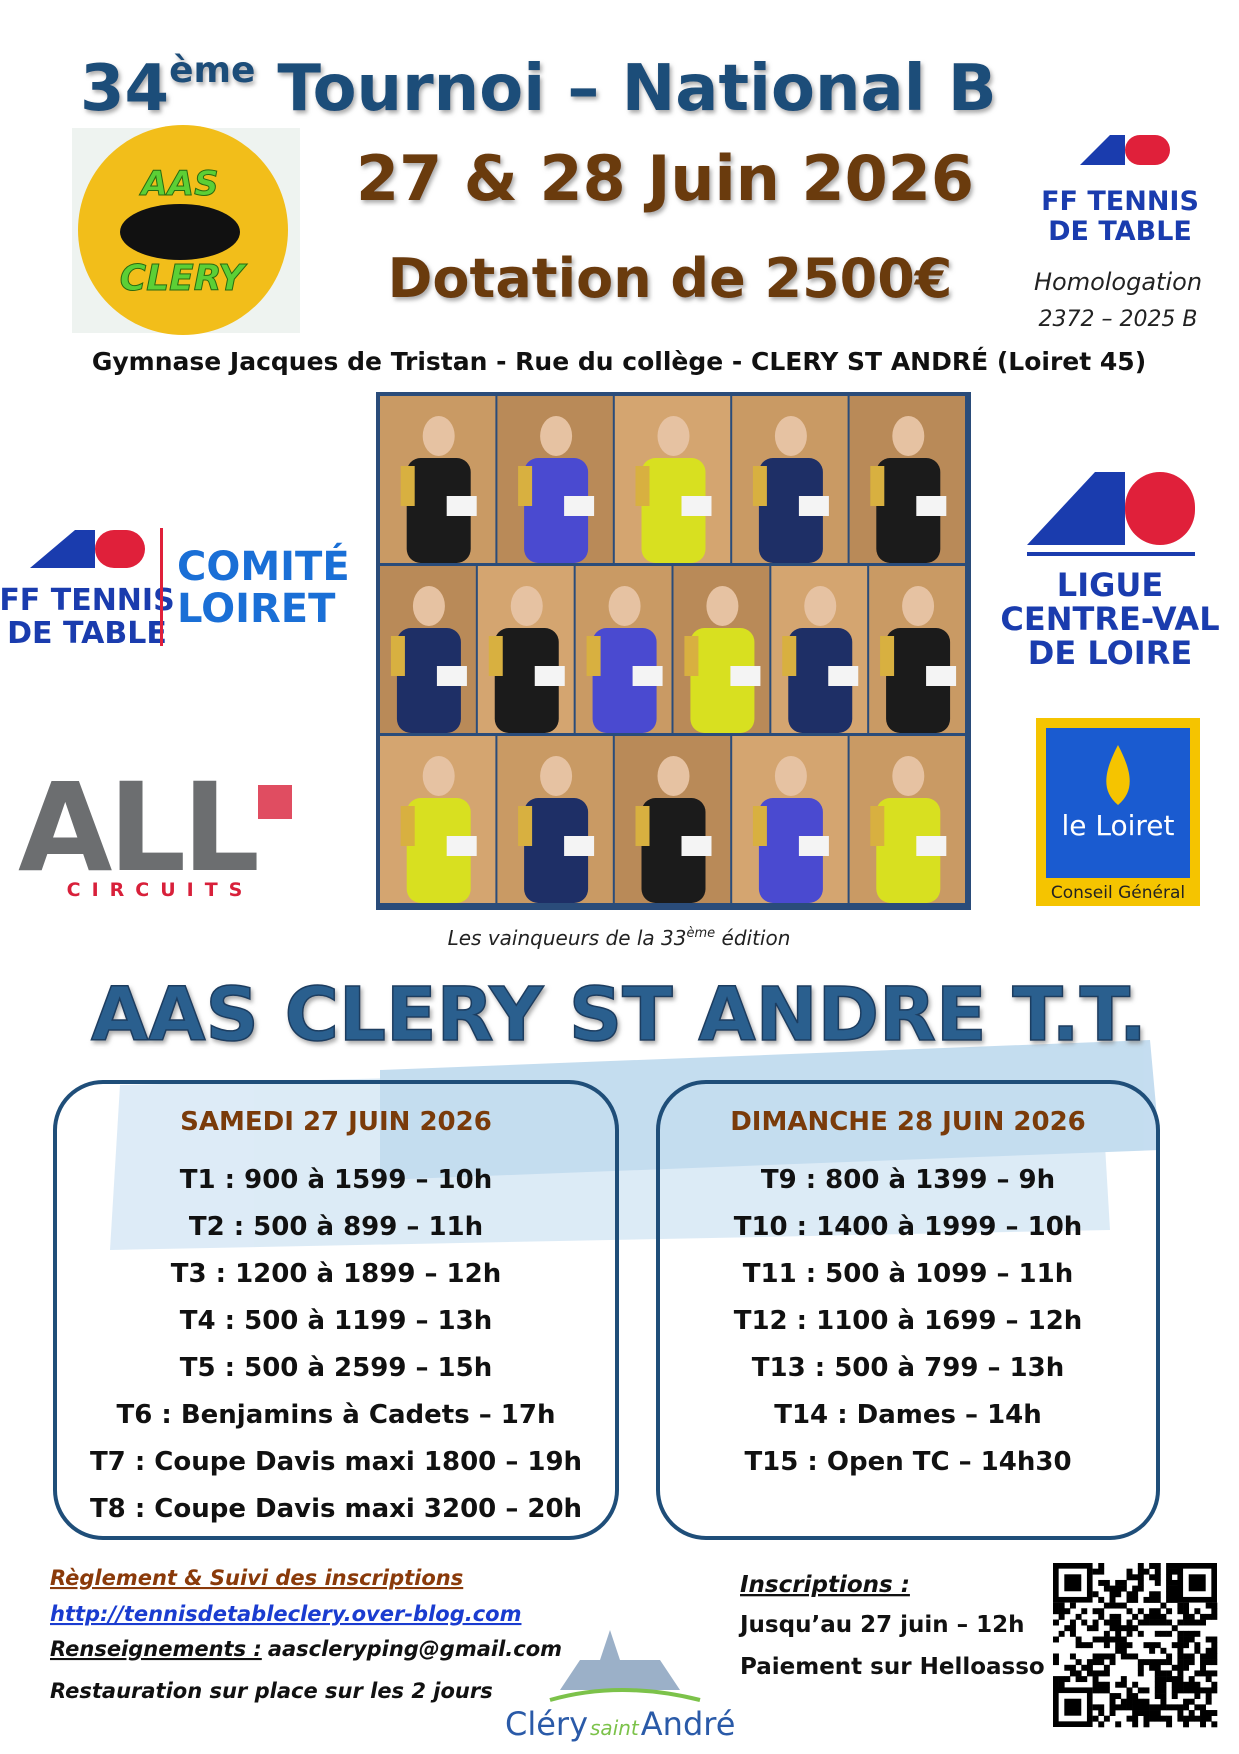 Image resolution: width=1239 pixels, height=1754 pixels. Describe the element at coordinates (336, 1180) in the screenshot. I see `event: T1 : 900 à 1599 – 10h` at that location.